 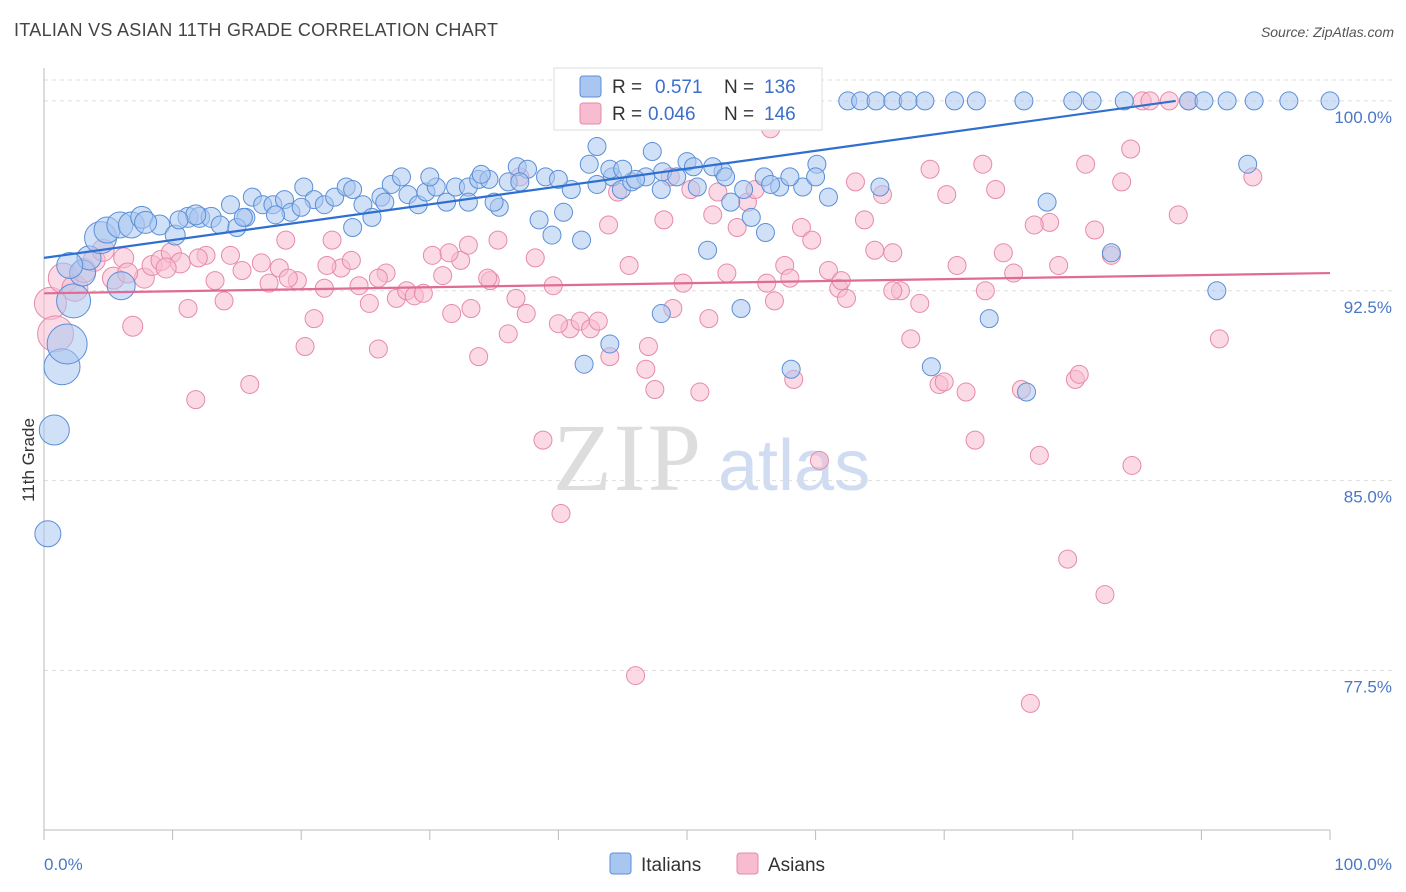 I want to click on y-axis-label: 11th Grade, so click(x=28, y=460).